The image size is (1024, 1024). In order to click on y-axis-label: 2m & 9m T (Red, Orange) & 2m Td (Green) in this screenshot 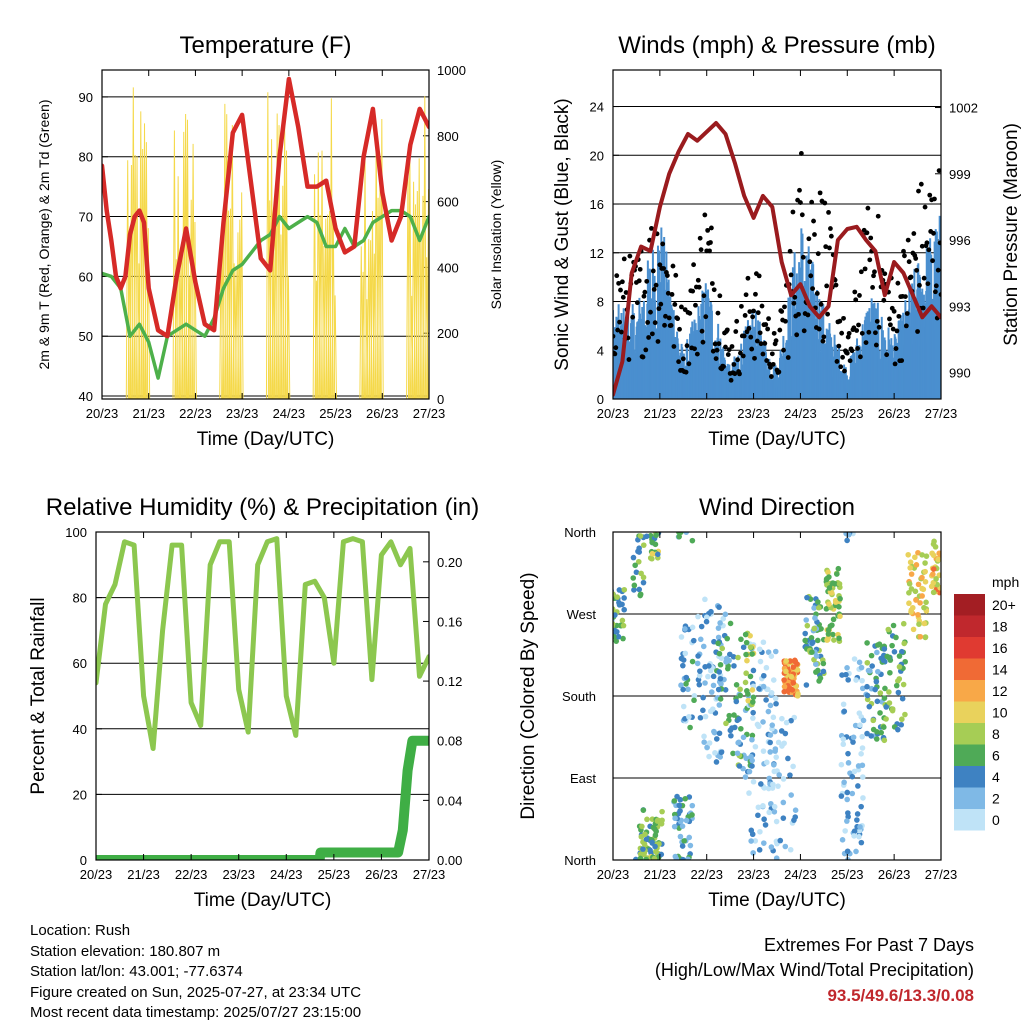, I will do `click(44, 235)`.